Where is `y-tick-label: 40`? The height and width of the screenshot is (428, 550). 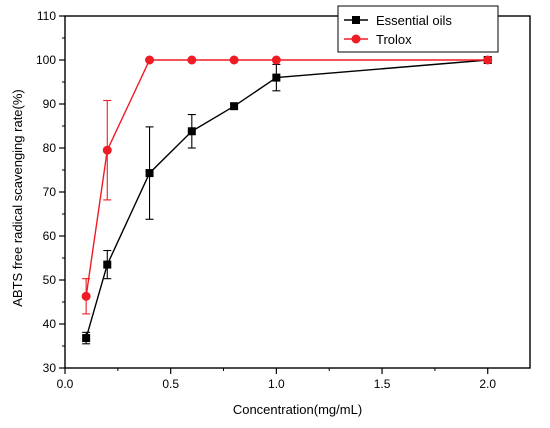
y-tick-label: 40 is located at coordinates (50, 324).